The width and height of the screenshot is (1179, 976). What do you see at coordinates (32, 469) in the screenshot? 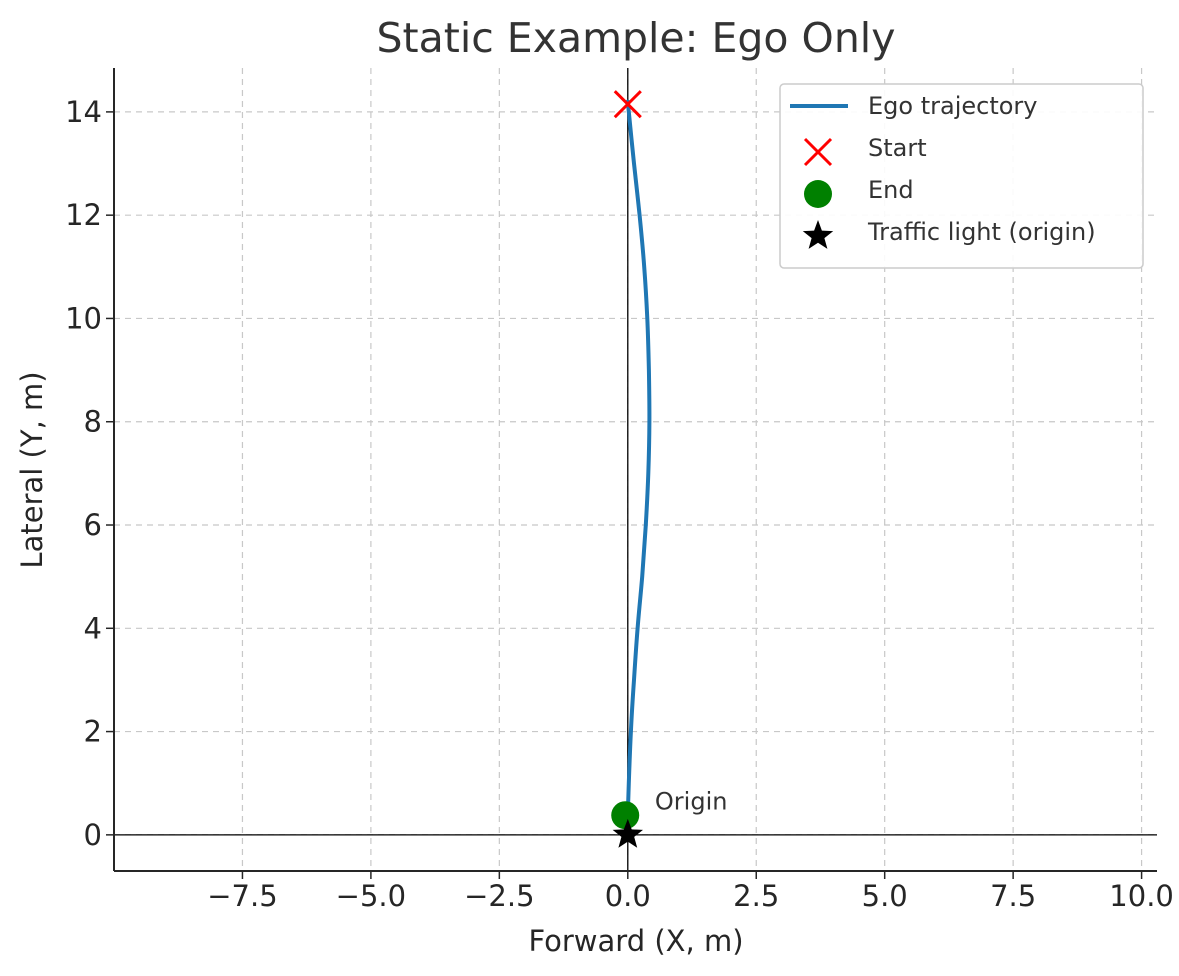
I see `y-axis-label: Lateral (Y, m)` at bounding box center [32, 469].